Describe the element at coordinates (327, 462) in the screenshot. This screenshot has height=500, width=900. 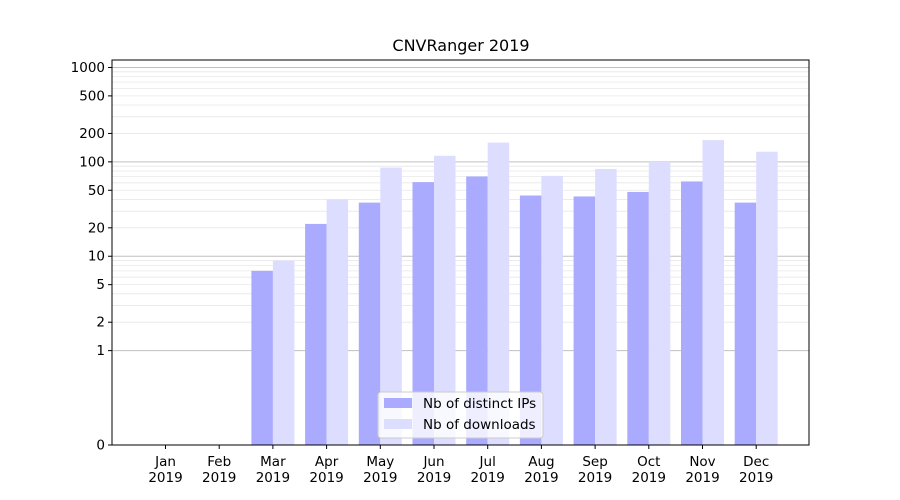
I see `x-tick-label-month: Apr` at that location.